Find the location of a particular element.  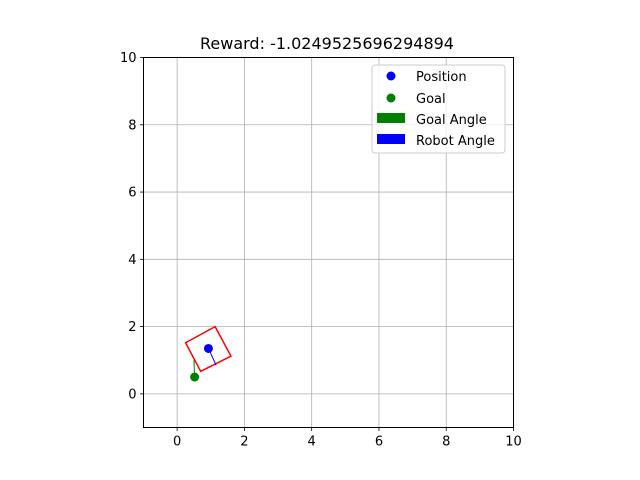

y-tick-label: 2 is located at coordinates (132, 327).